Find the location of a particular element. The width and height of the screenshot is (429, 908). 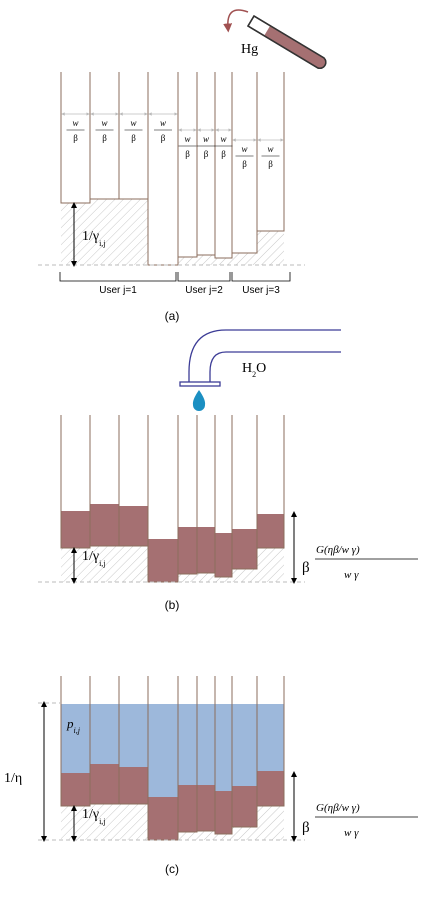

panel-b-formula-denominator: w γ is located at coordinates (351, 575).